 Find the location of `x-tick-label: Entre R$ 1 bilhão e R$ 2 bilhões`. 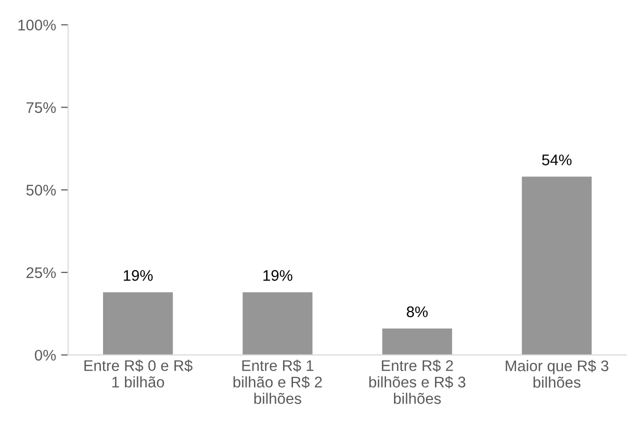

x-tick-label: Entre R$ 1 bilhão e R$ 2 bilhões is located at coordinates (278, 382).